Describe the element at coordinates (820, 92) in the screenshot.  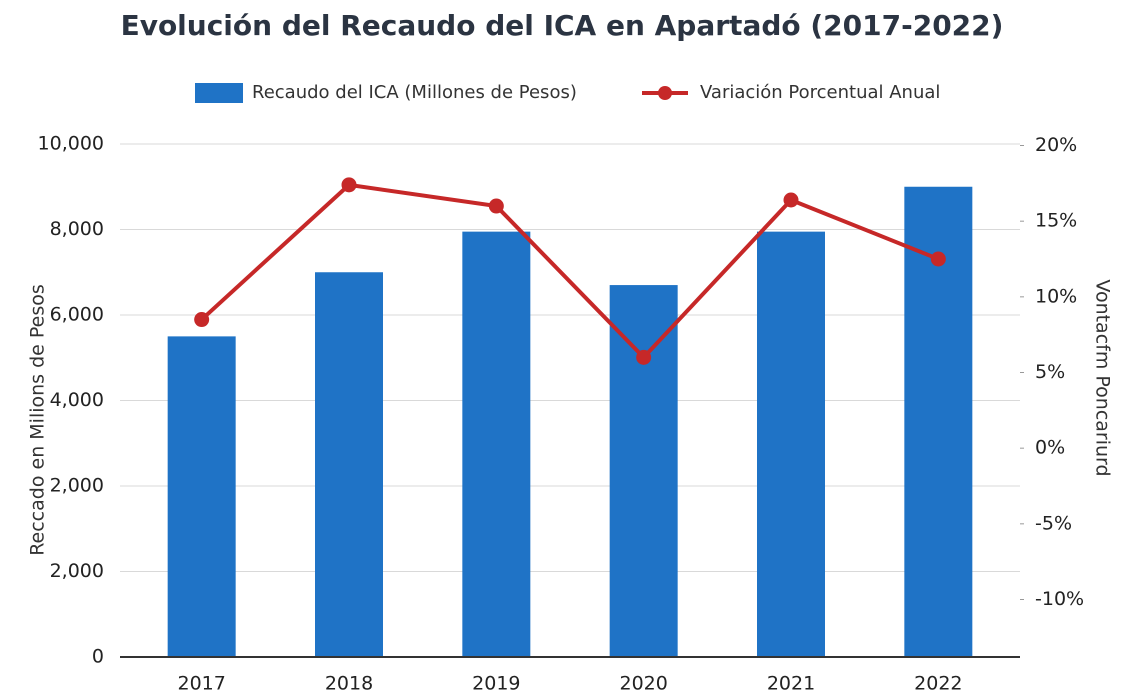
I see `legend-label: Variación Porcentual Anual` at that location.